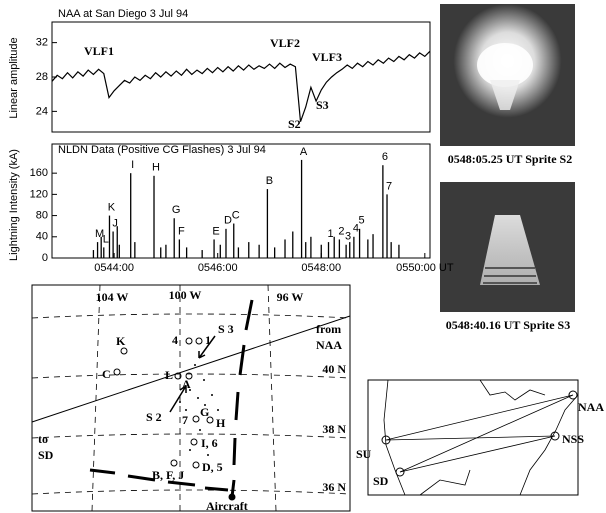  What do you see at coordinates (163, 403) in the screenshot?
I see `flash-circles` at bounding box center [163, 403].